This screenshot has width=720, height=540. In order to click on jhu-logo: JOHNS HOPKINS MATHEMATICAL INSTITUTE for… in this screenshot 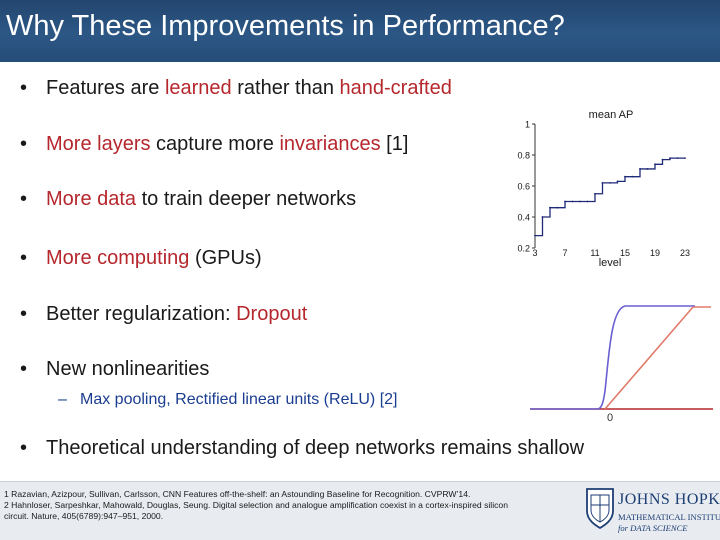, I will do `click(652, 511)`.